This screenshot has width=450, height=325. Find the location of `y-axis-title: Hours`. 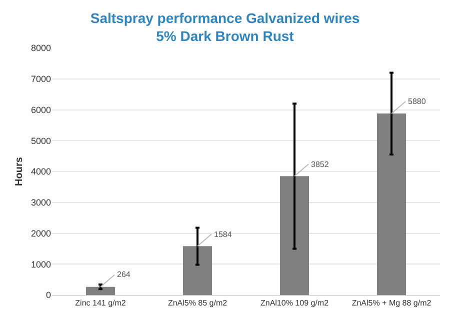

y-axis-title: Hours is located at coordinates (19, 171).